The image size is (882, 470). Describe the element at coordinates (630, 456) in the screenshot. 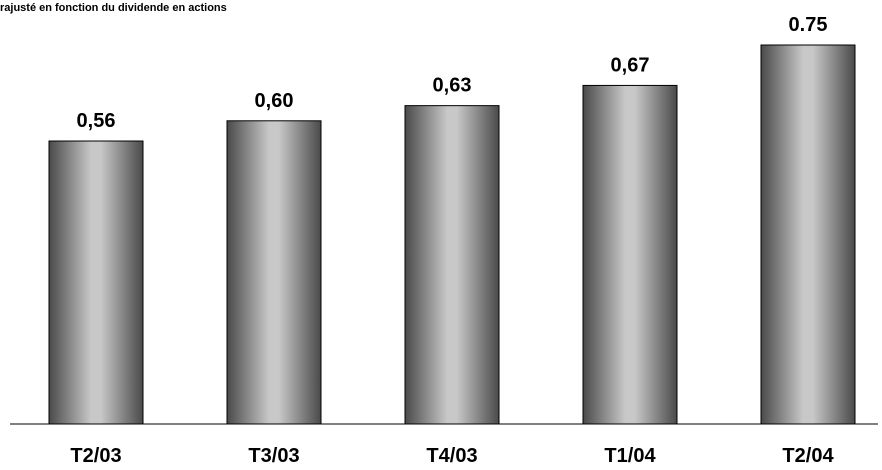

I see `category-label: T1/04` at that location.